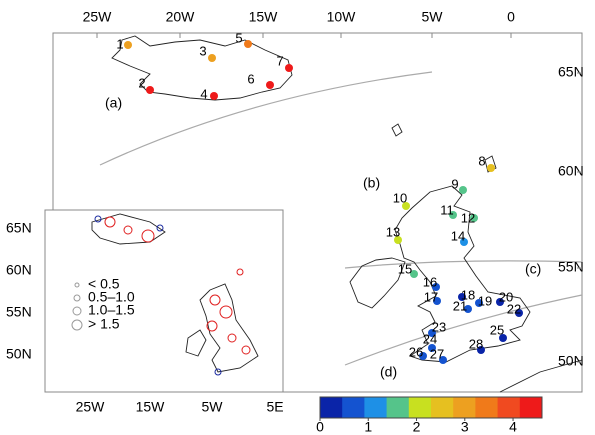 The image size is (595, 435). I want to click on faroe-coast, so click(397, 130).